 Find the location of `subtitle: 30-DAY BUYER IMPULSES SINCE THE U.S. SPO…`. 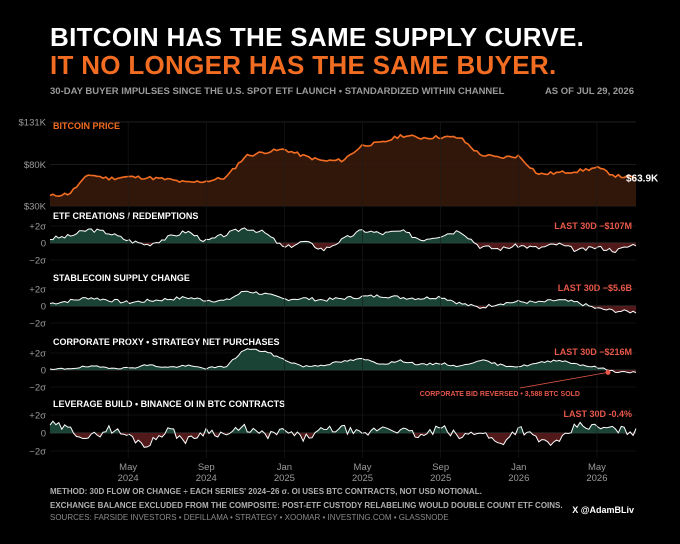

subtitle: 30-DAY BUYER IMPULSES SINCE THE U.S. SPO… is located at coordinates (277, 91).